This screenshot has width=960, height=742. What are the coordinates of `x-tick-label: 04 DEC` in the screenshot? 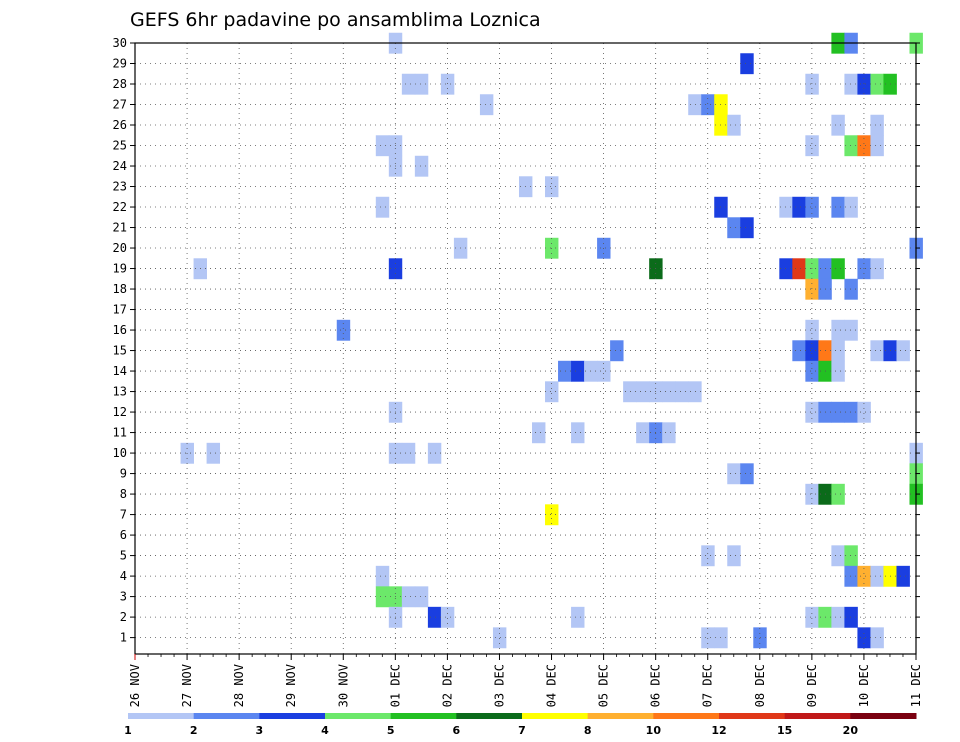 It's located at (552, 685).